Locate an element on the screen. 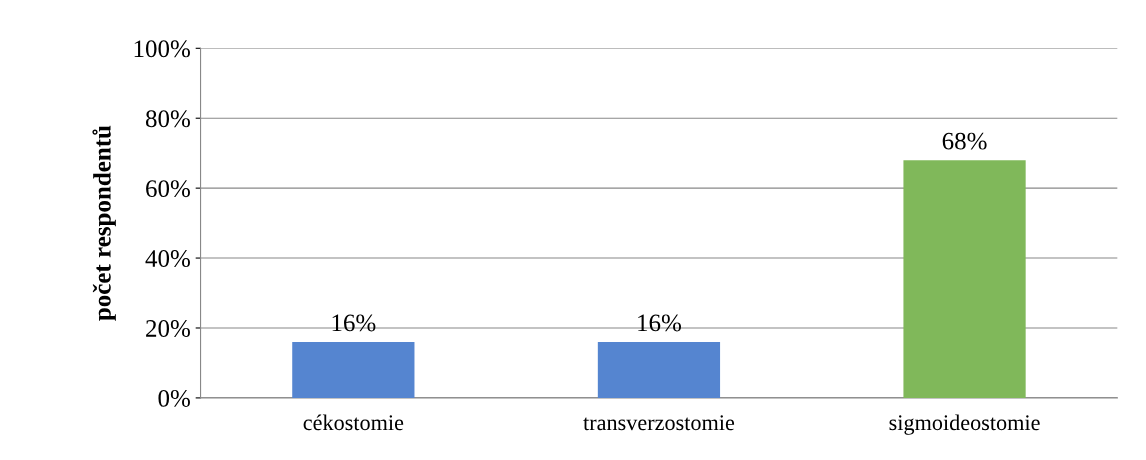 The width and height of the screenshot is (1146, 460). y-tick-label: 60% is located at coordinates (168, 189).